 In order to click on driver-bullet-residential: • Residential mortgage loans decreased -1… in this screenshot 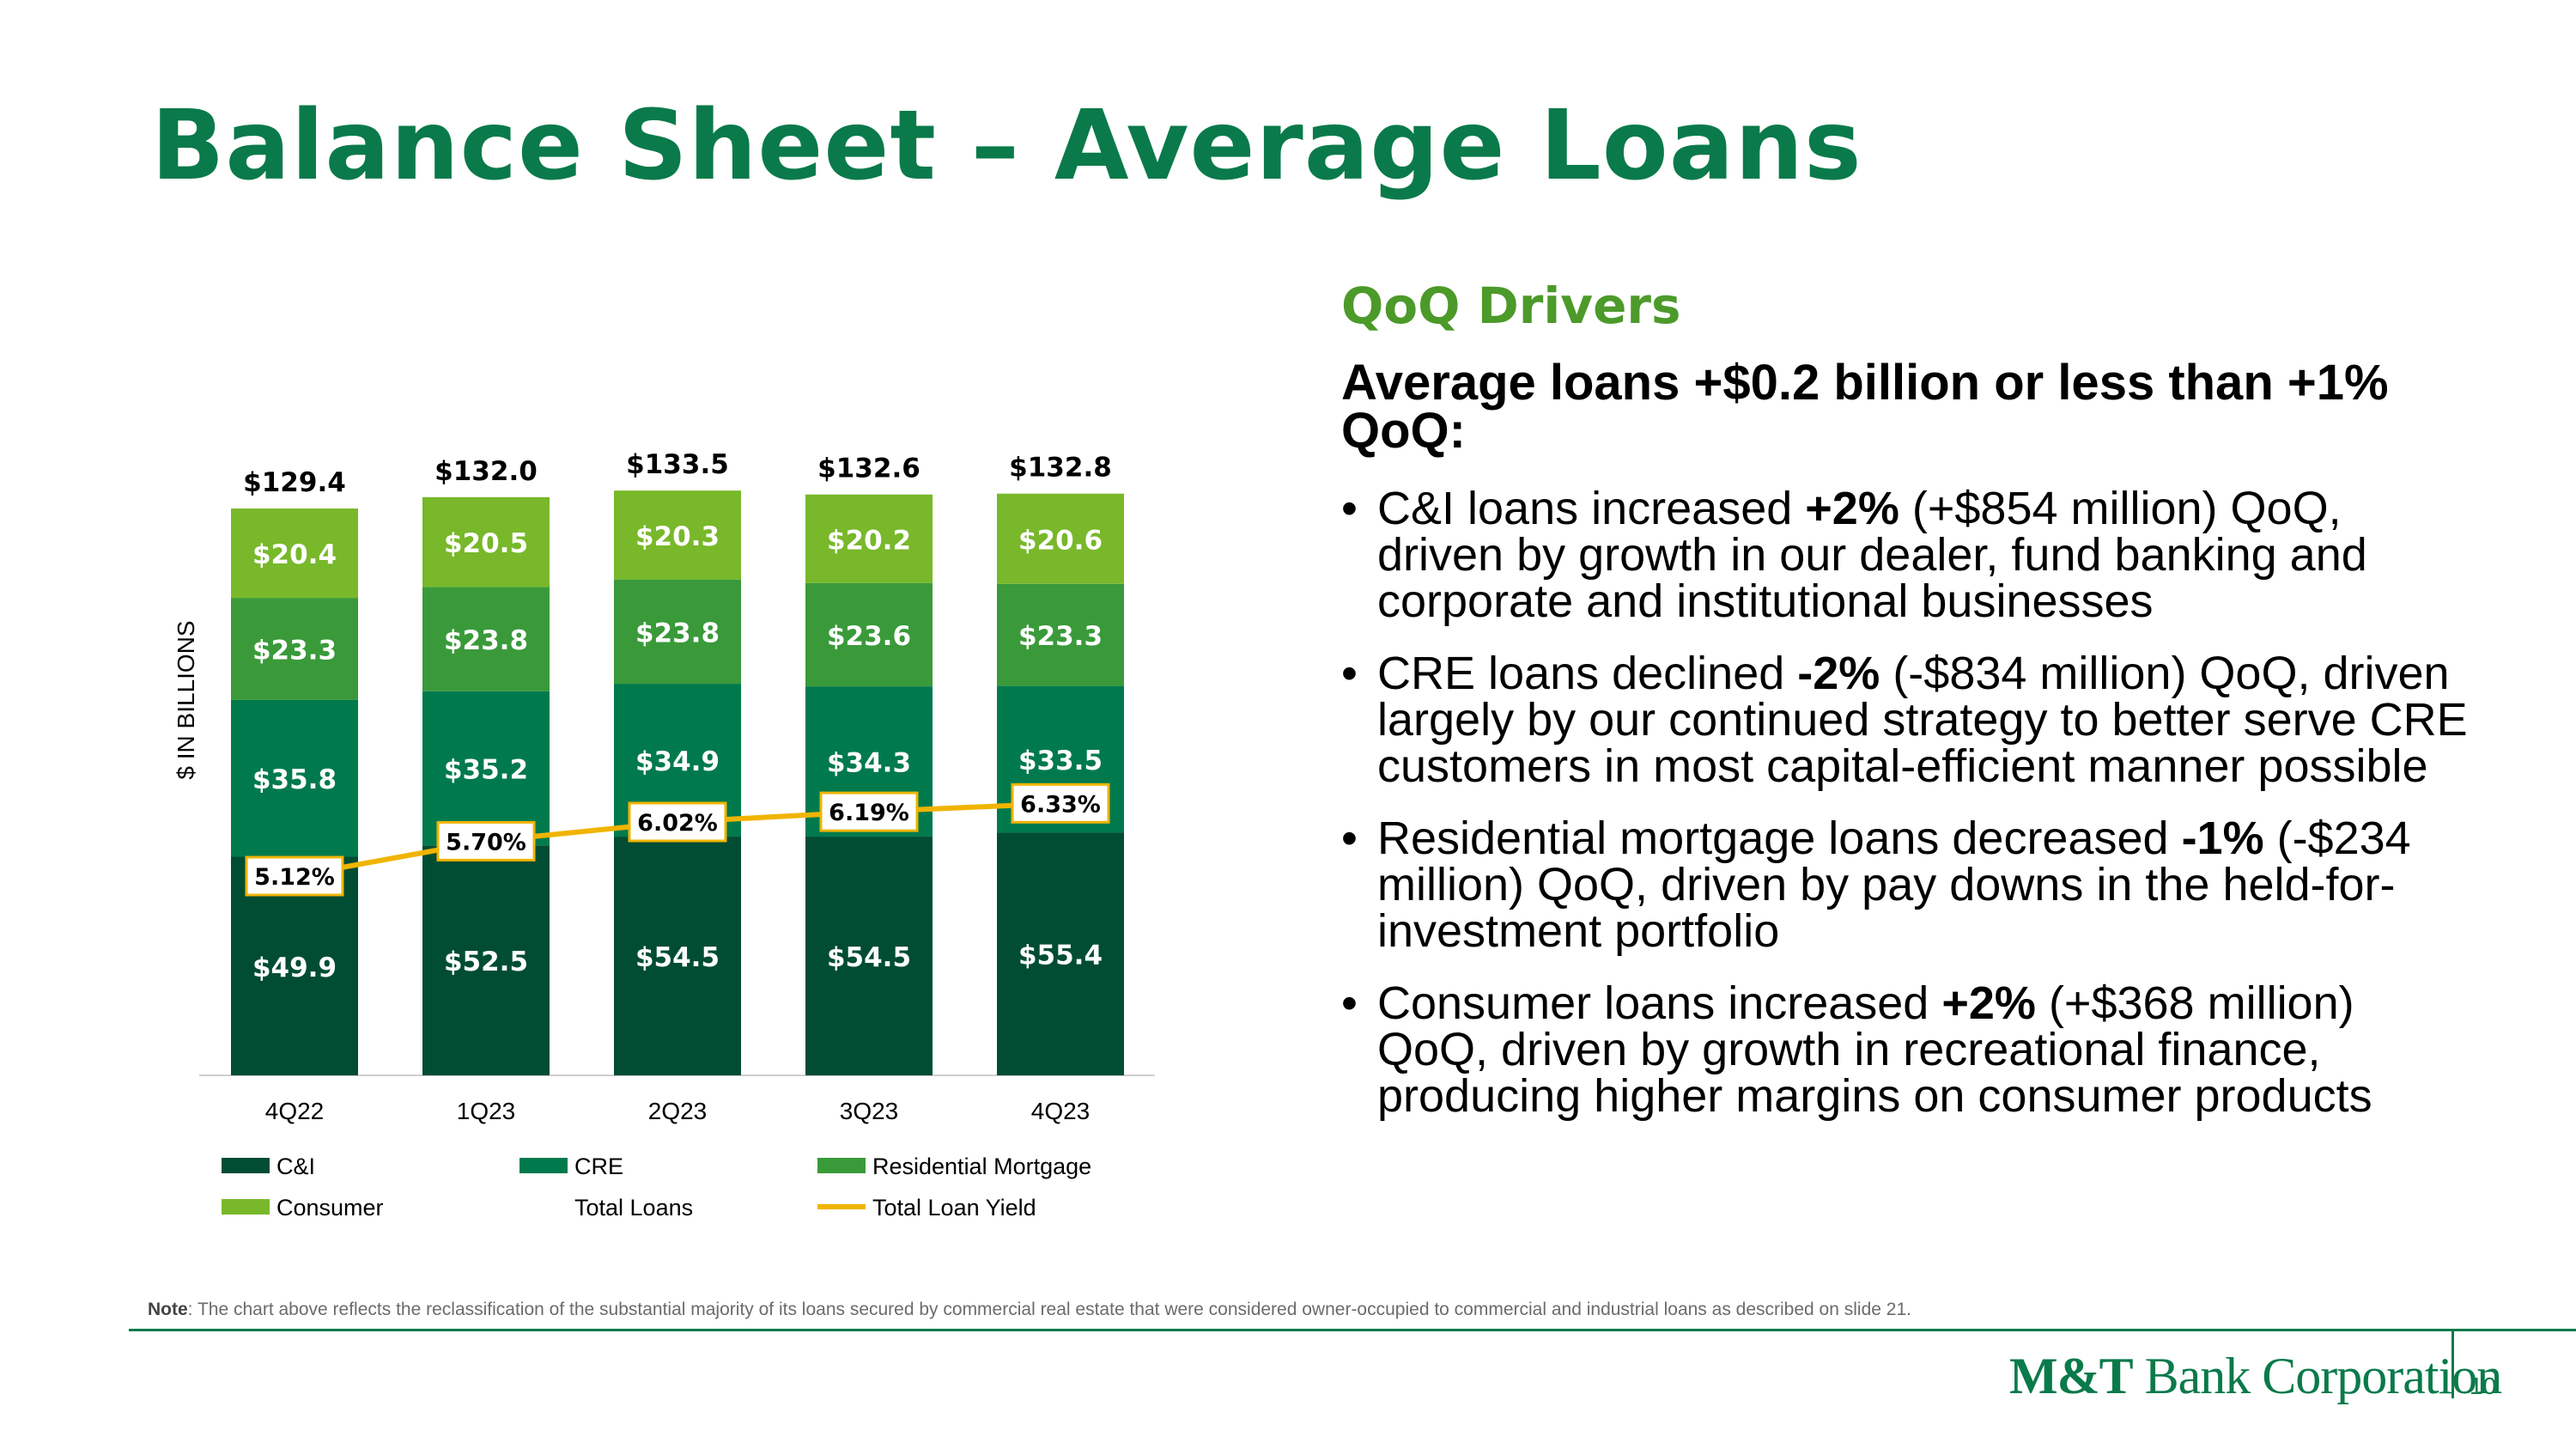, I will do `click(1876, 885)`.